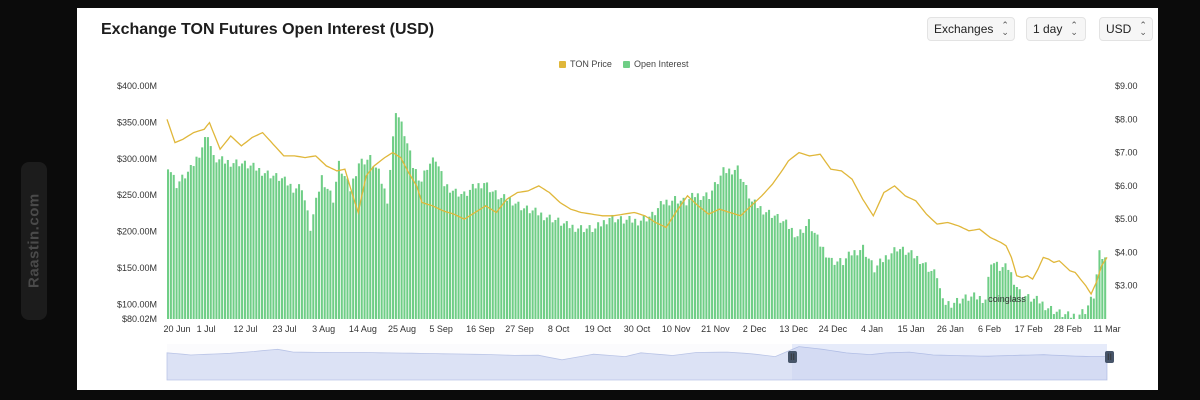  I want to click on interval-select: 1 day ⌃ ⌄, so click(1056, 29).